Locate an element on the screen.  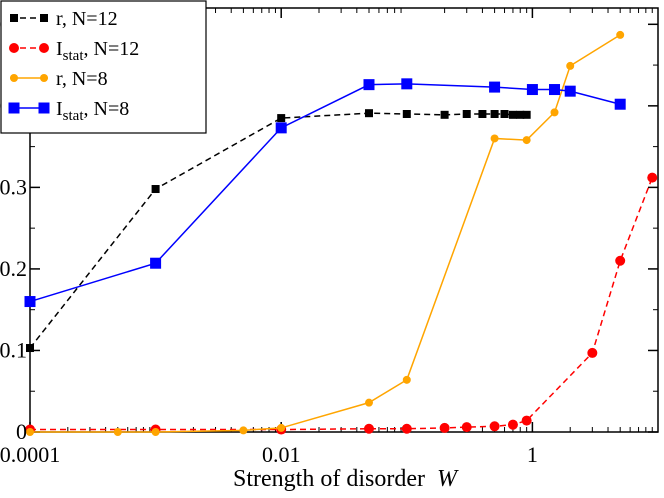
legend-entry-r-n-12: r, N=12 is located at coordinates (64, 19).